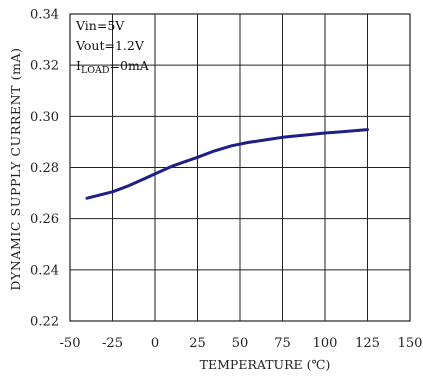 The width and height of the screenshot is (423, 379). I want to click on x-axis-label: TEMPERATURE (℃), so click(265, 364).